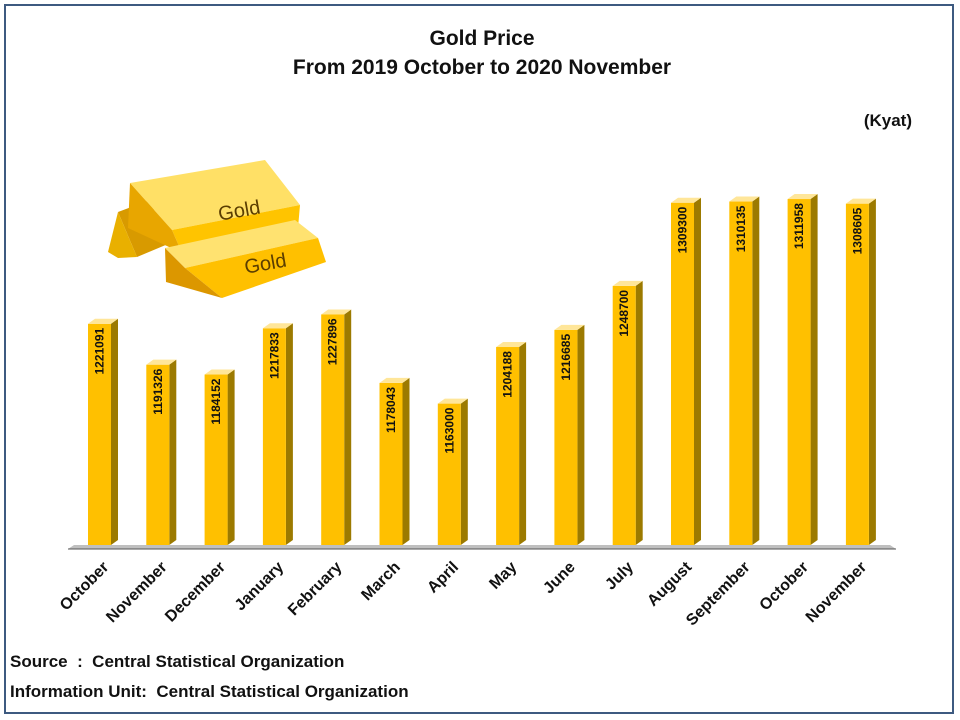  What do you see at coordinates (888, 120) in the screenshot?
I see `unit-label: (Kyat)` at bounding box center [888, 120].